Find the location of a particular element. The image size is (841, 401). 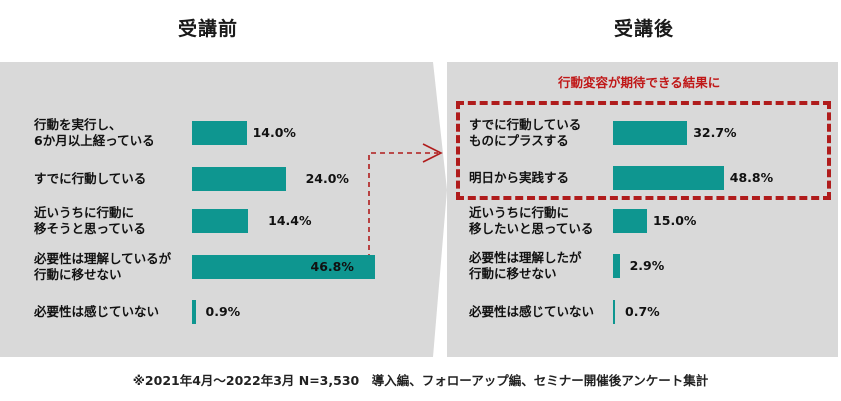

before-value-label: 14.4% is located at coordinates (290, 220).